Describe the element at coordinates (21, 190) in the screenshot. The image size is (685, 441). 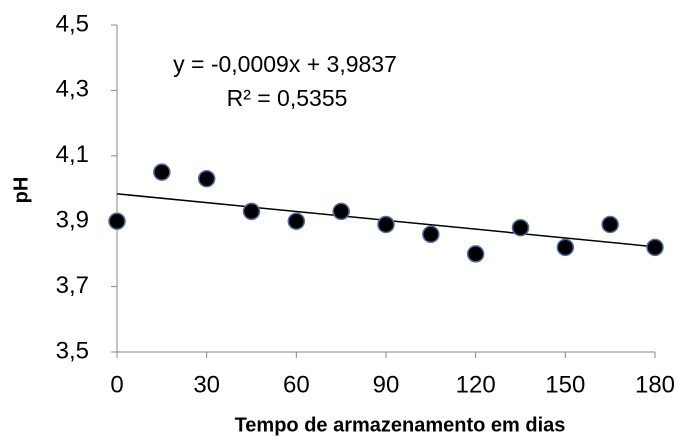
I see `y-axis-title: pH` at that location.